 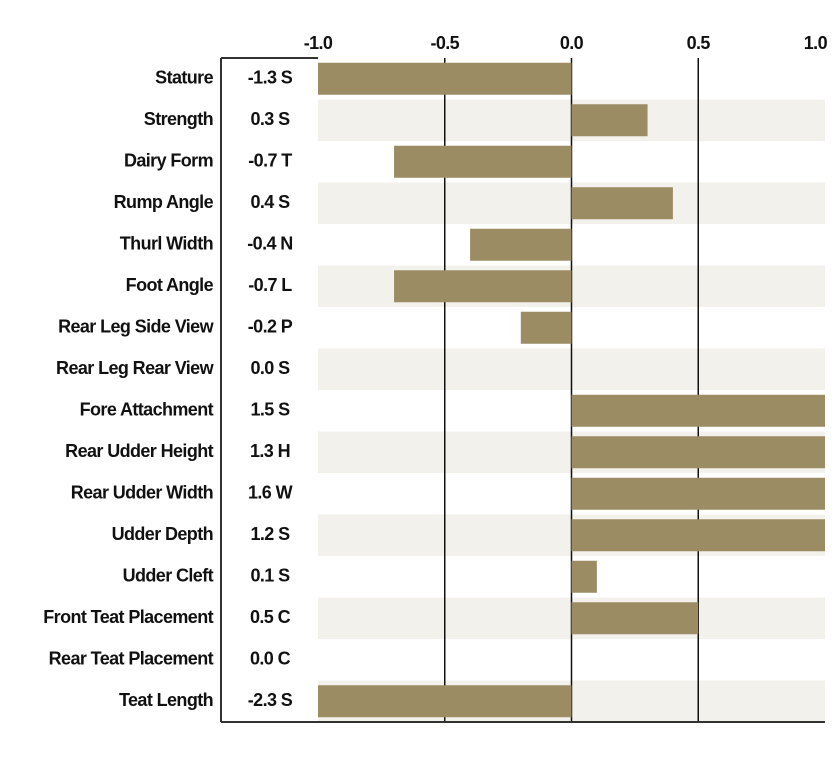 What do you see at coordinates (170, 285) in the screenshot?
I see `category-label: Foot Angle` at bounding box center [170, 285].